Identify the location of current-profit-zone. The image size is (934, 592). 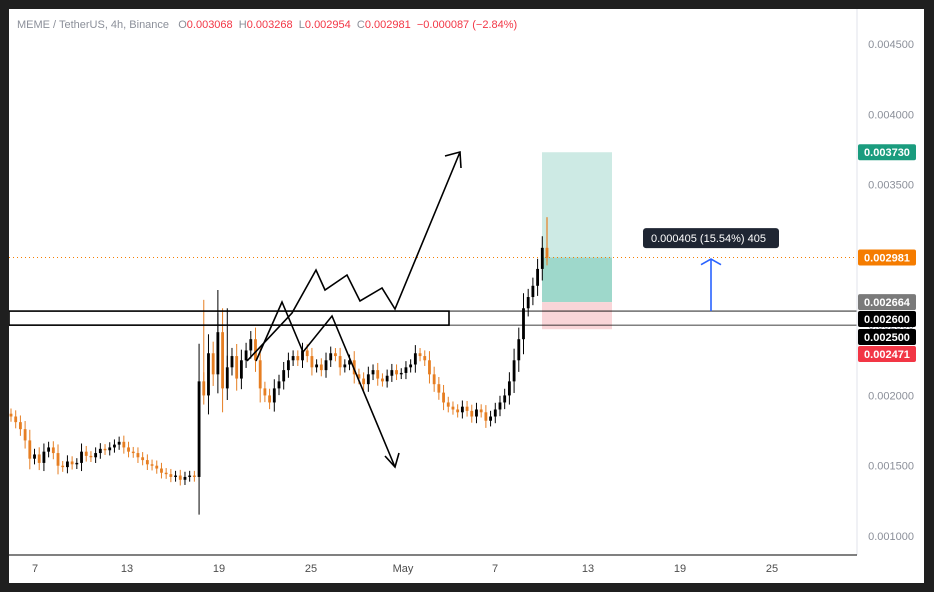
(577, 280).